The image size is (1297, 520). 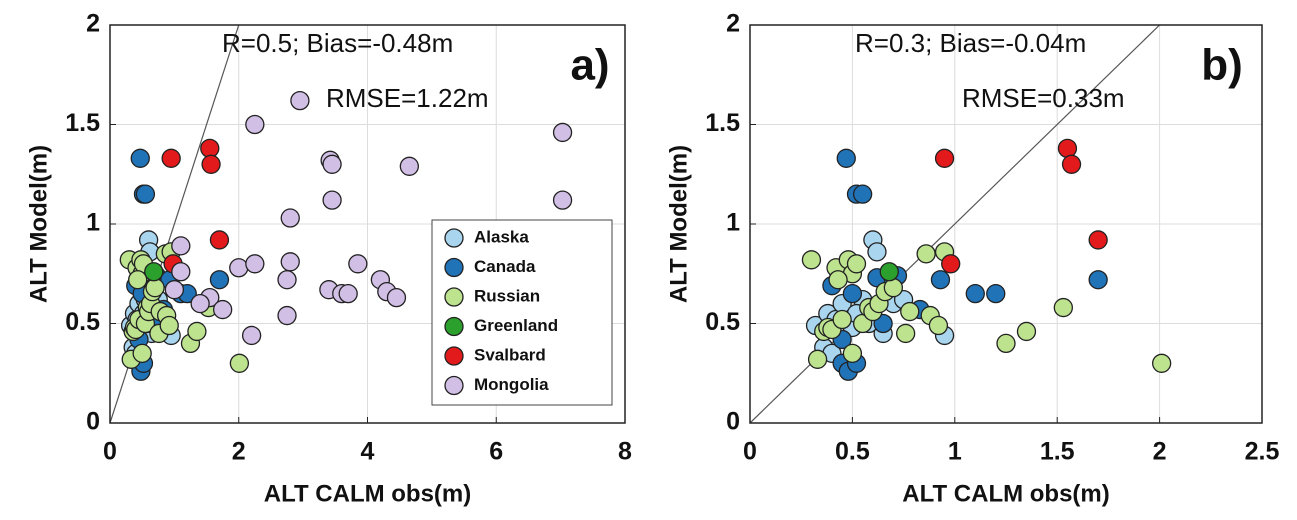 What do you see at coordinates (589, 65) in the screenshot?
I see `annotation: a)` at bounding box center [589, 65].